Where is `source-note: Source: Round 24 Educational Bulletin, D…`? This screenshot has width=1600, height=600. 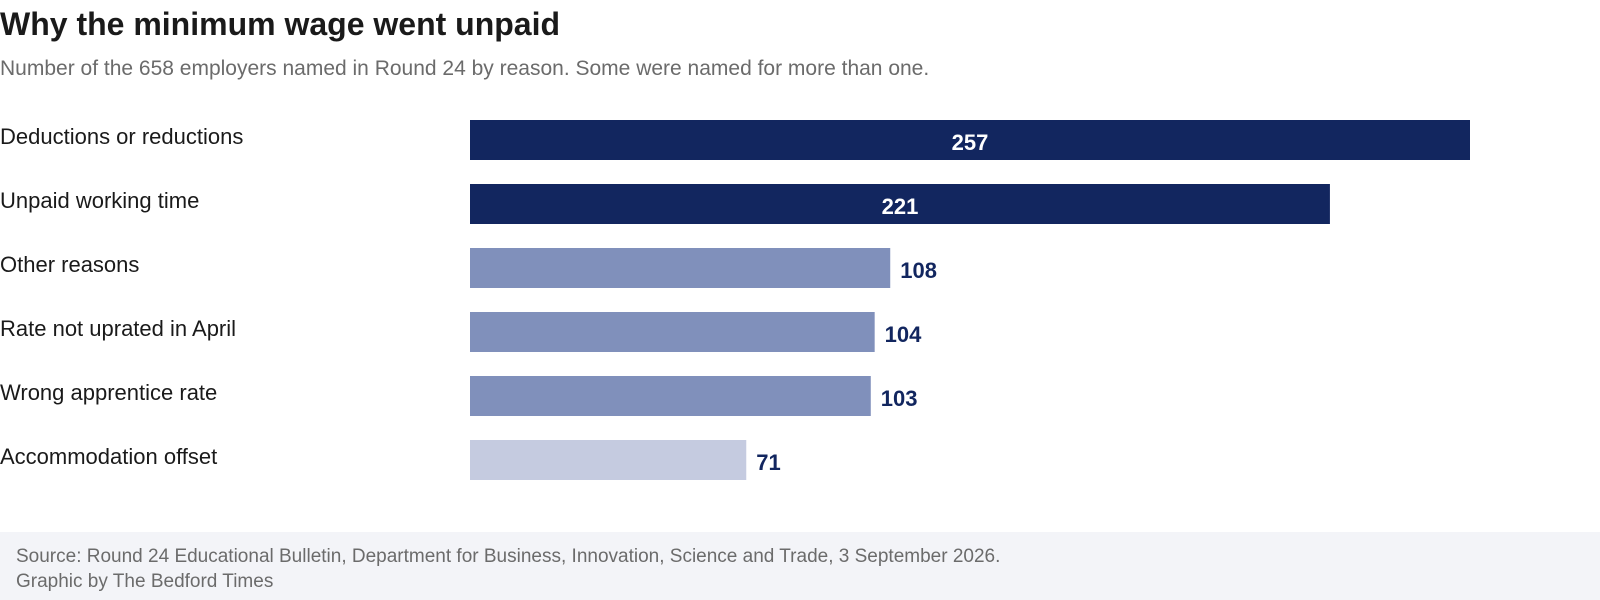 source-note: Source: Round 24 Educational Bulletin, D… is located at coordinates (508, 556).